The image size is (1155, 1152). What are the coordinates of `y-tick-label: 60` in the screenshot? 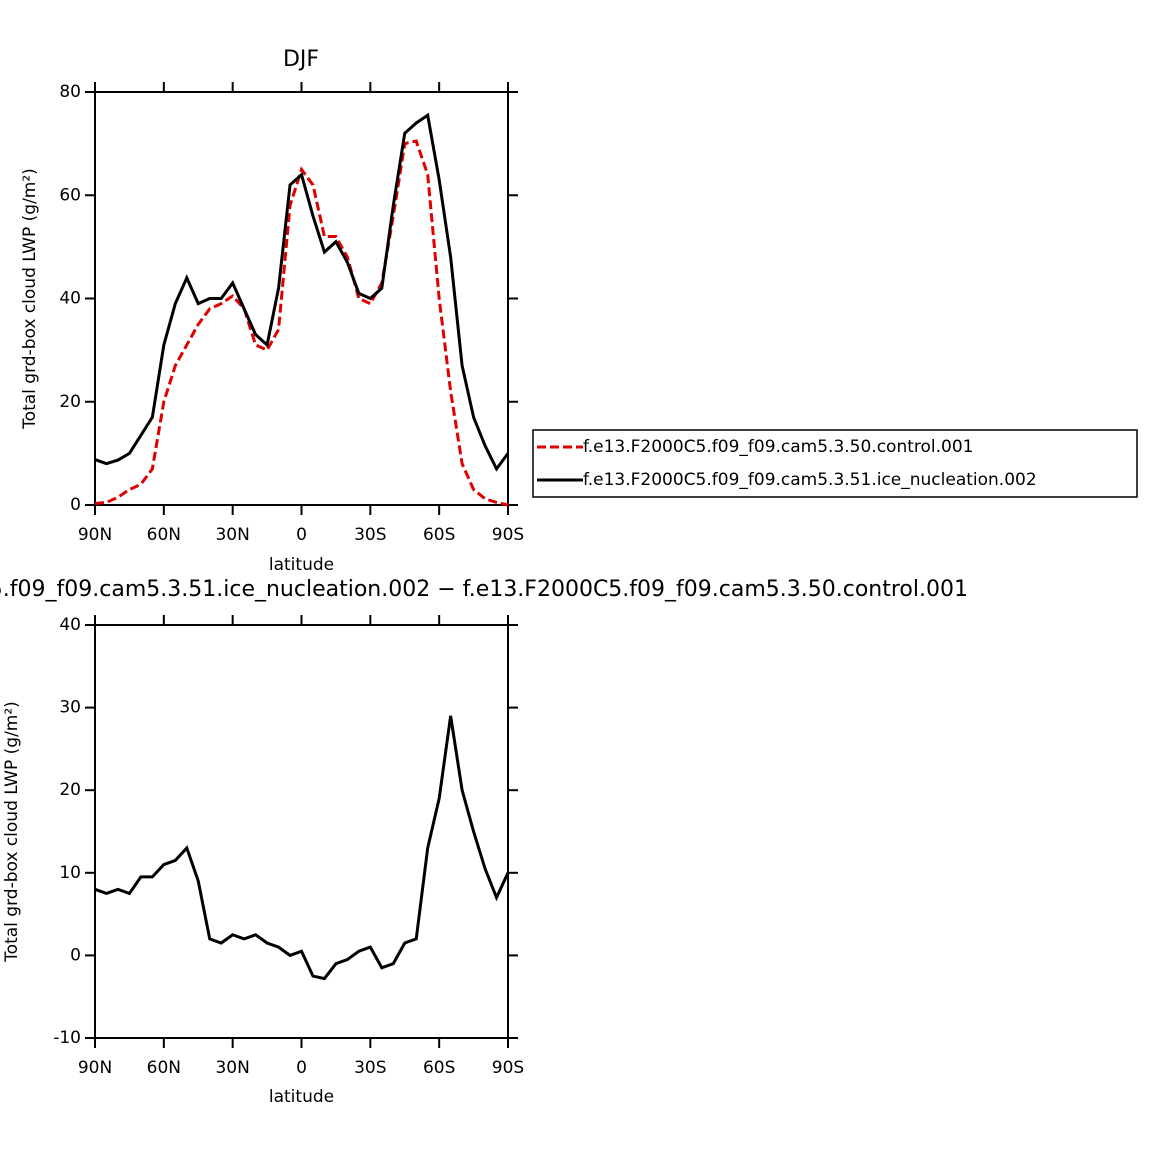 It's located at (70, 195).